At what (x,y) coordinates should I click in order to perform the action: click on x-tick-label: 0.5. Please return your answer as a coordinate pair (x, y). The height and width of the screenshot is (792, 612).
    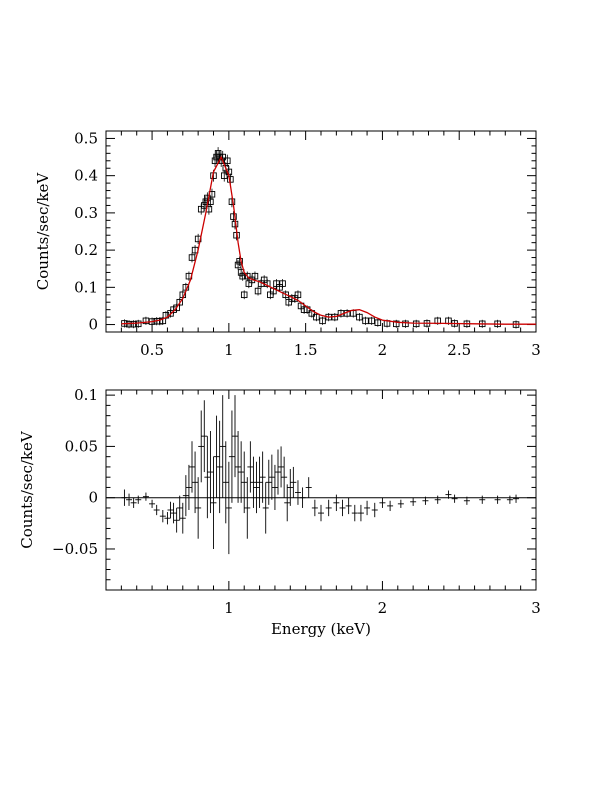
    Looking at the image, I should click on (152, 350).